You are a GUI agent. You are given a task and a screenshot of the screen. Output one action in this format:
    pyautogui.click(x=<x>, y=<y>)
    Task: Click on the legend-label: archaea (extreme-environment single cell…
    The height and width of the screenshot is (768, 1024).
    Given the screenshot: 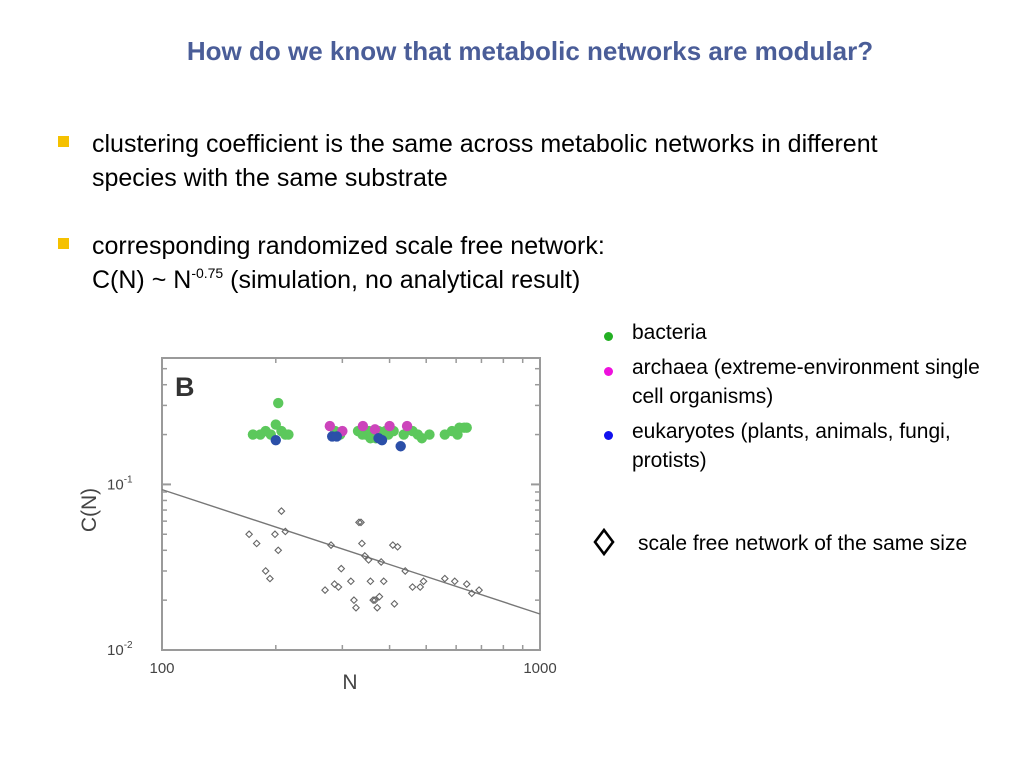 What is the action you would take?
    pyautogui.click(x=806, y=382)
    